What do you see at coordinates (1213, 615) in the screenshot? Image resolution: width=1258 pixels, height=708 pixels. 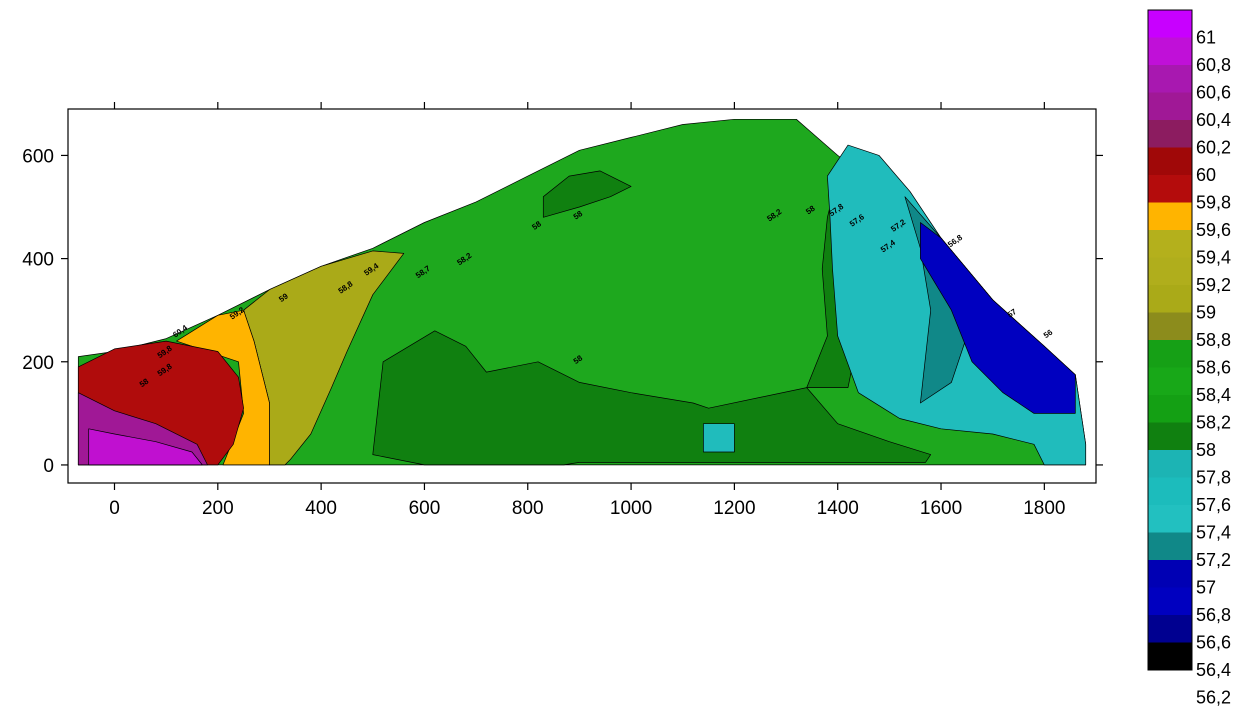 I see `legend-label-21: 56,8` at bounding box center [1213, 615].